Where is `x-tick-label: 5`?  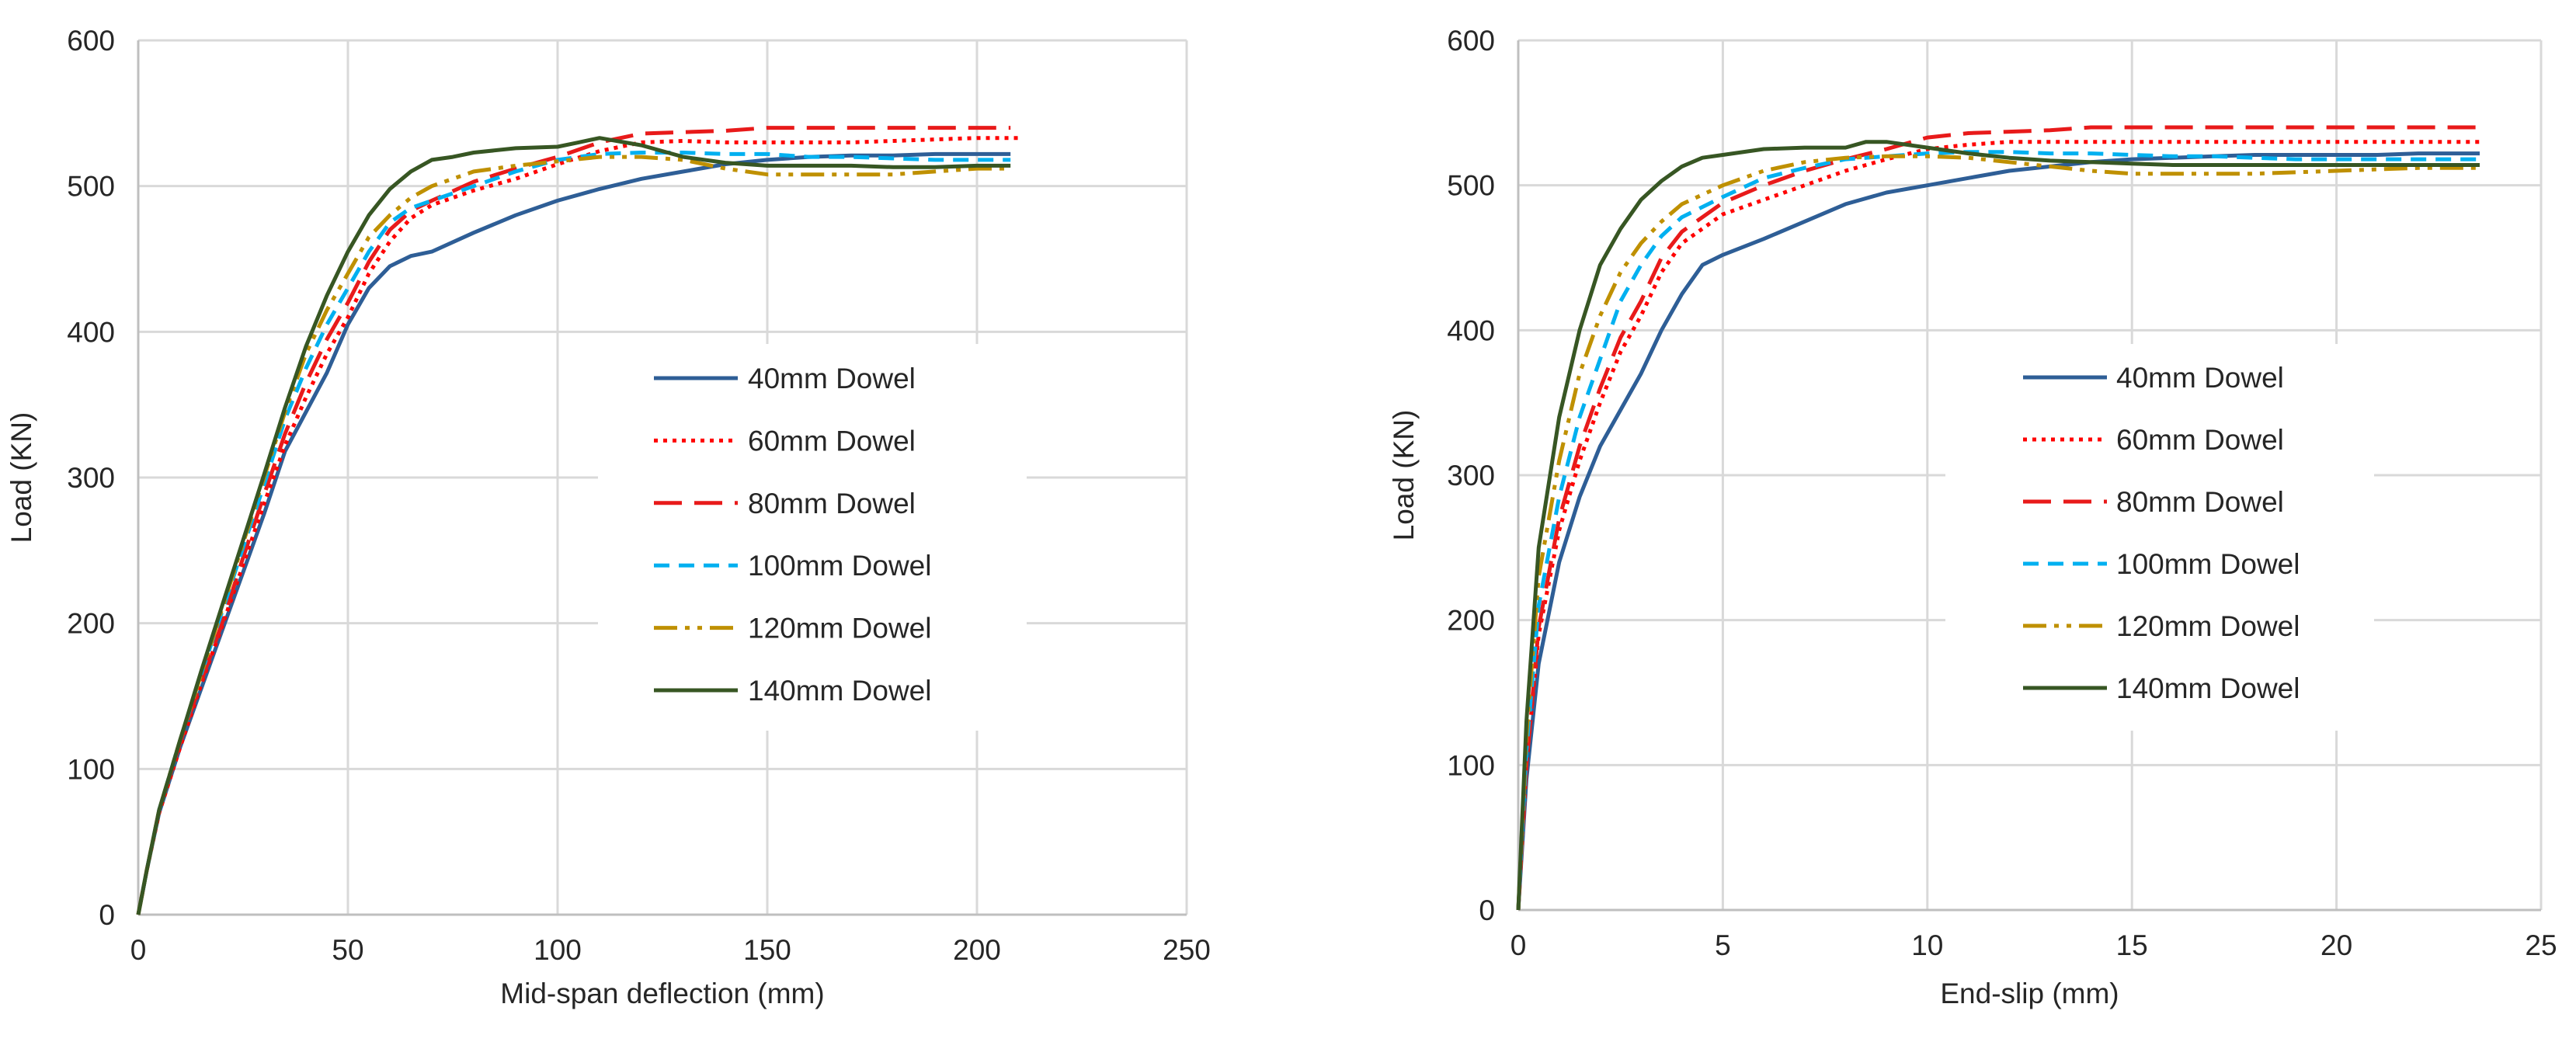 x-tick-label: 5 is located at coordinates (1723, 945).